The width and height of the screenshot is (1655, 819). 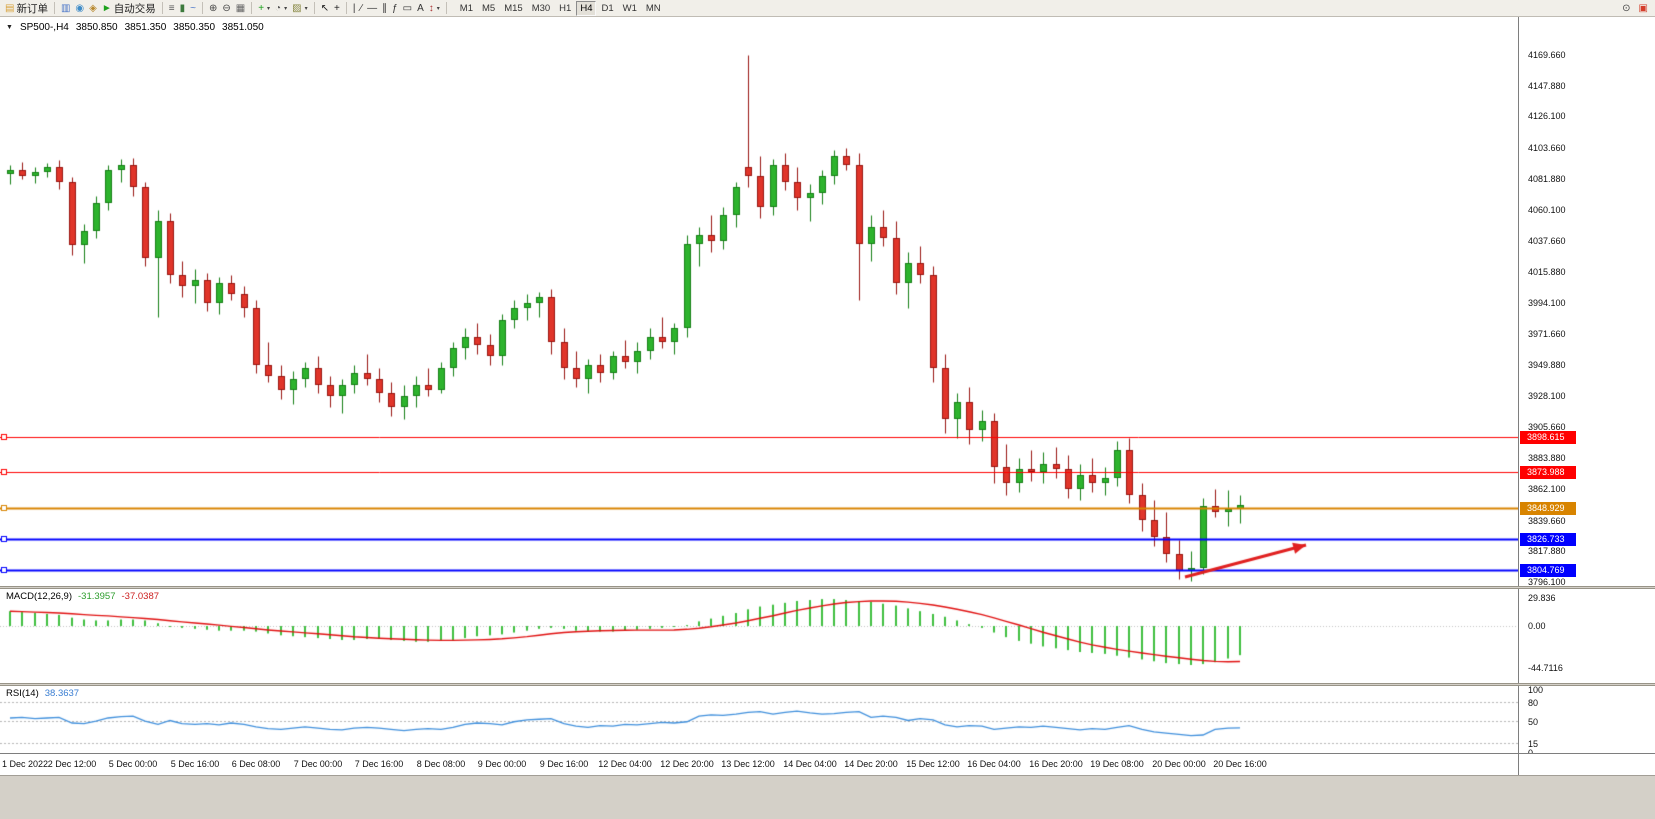 What do you see at coordinates (629, 8) in the screenshot?
I see `timeframe-w1-button: W1` at bounding box center [629, 8].